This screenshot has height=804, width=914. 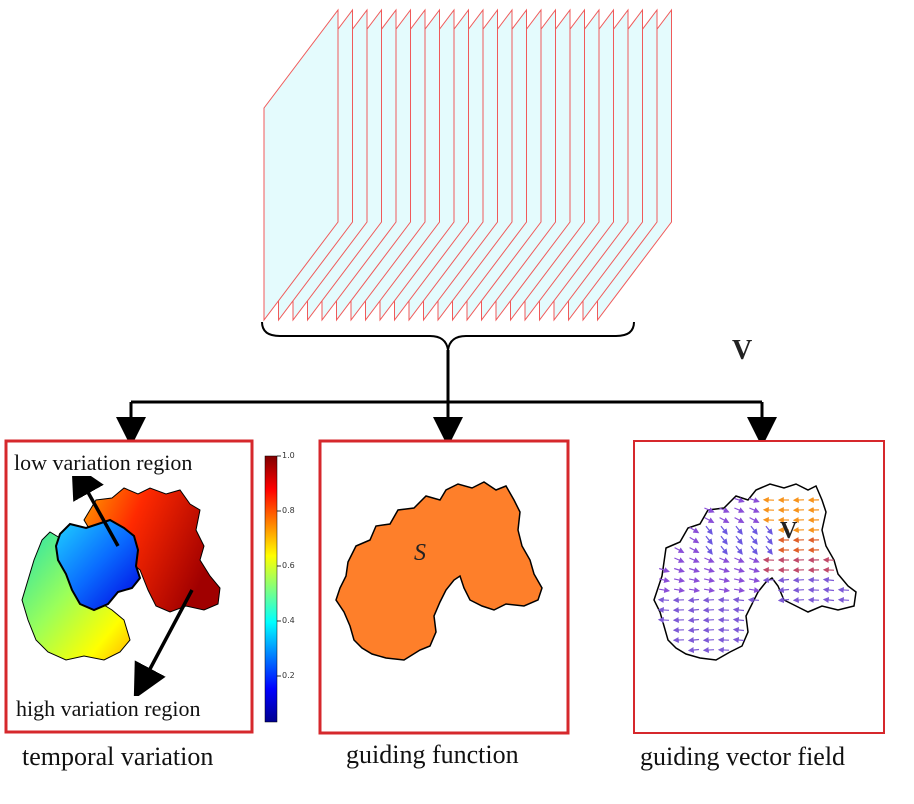 I want to click on vector-field-symbol: V, so click(x=789, y=531).